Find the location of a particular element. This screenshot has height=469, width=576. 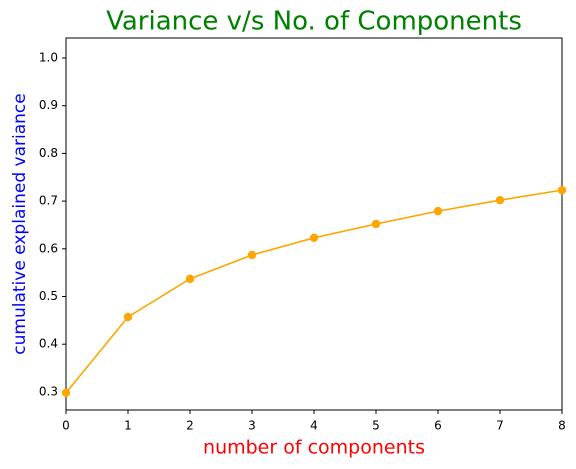

y-tick-label: 0.4 is located at coordinates (48, 344).